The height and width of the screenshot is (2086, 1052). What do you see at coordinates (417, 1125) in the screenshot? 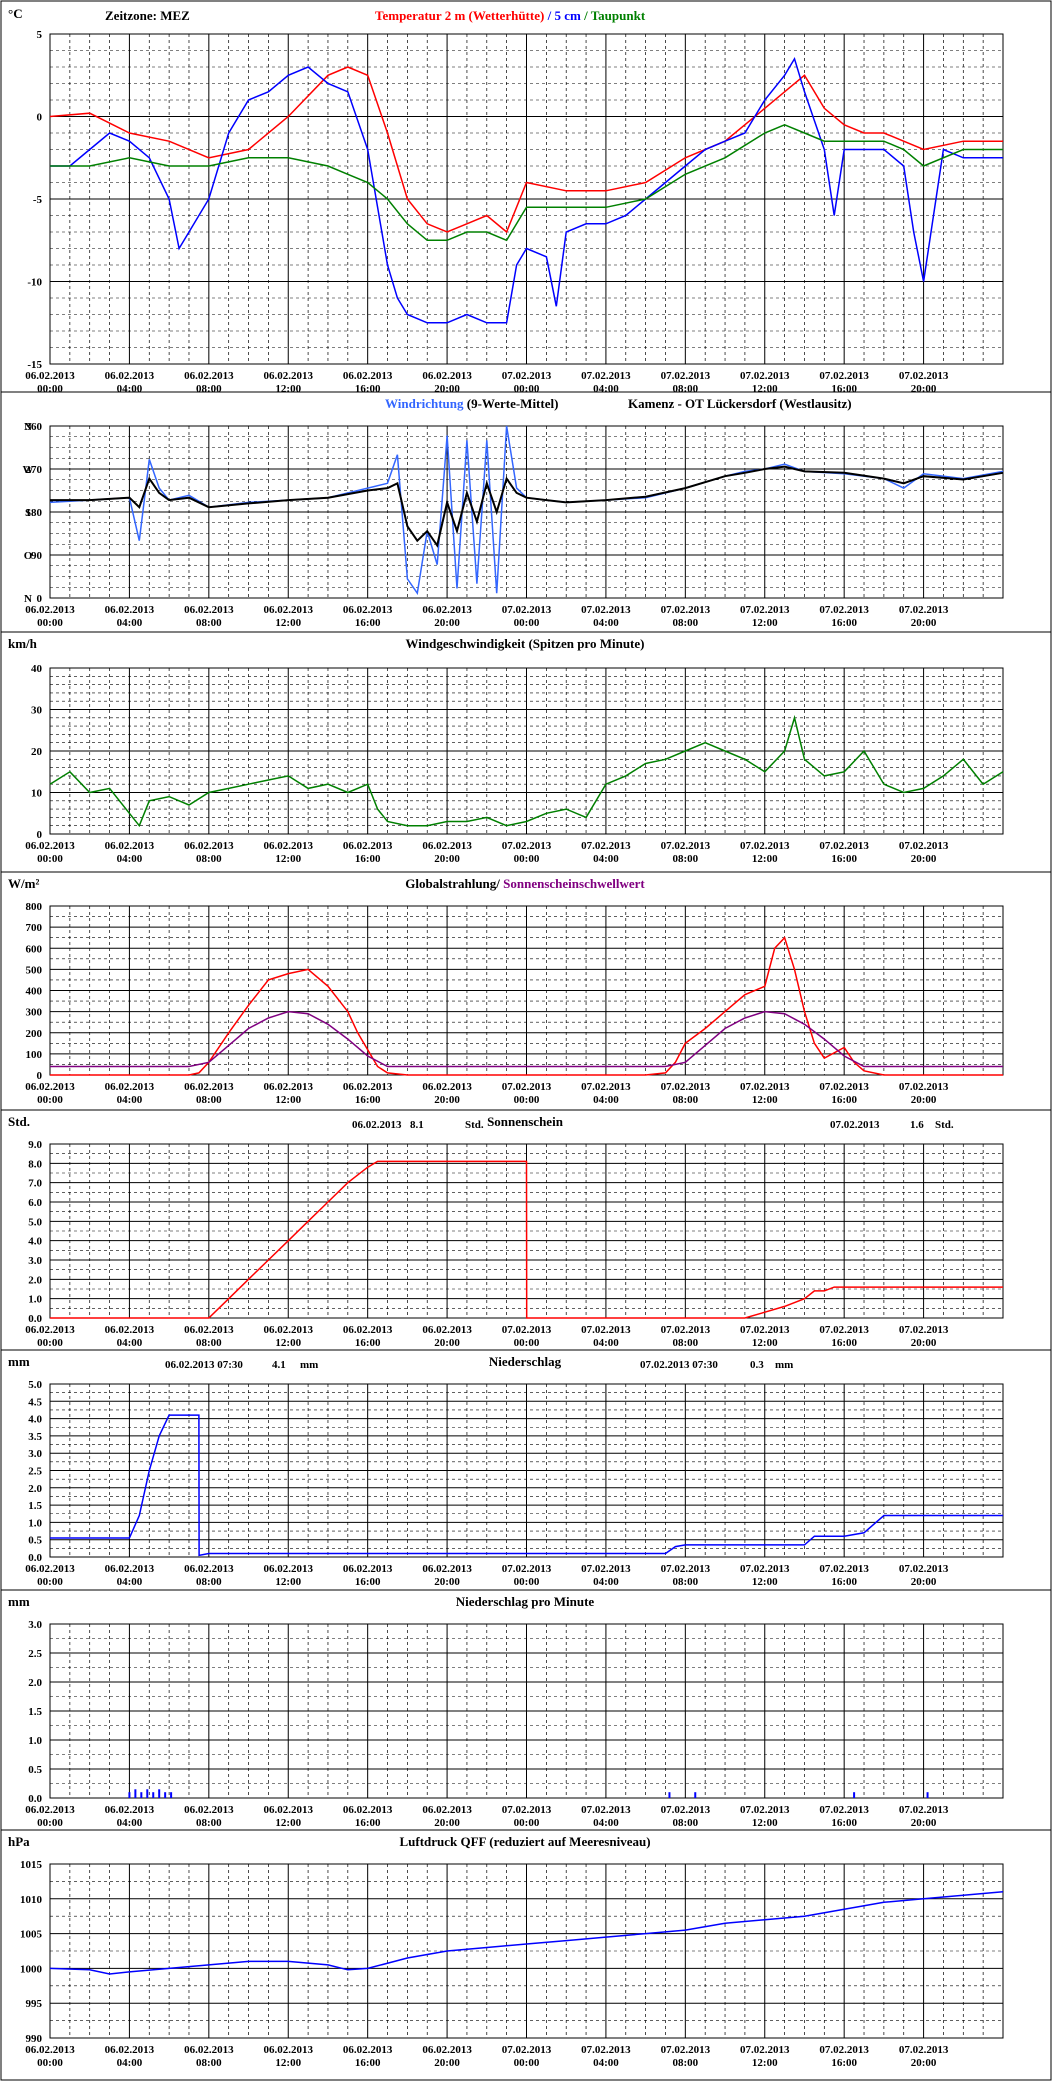
I see `day-total-value: 8.1` at bounding box center [417, 1125].